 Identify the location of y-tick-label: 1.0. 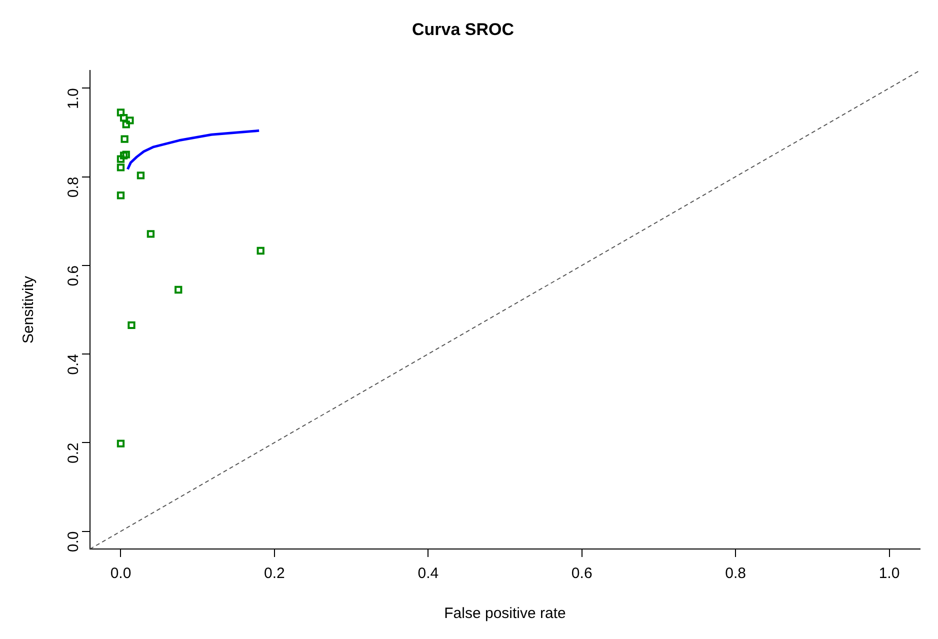
(73, 98).